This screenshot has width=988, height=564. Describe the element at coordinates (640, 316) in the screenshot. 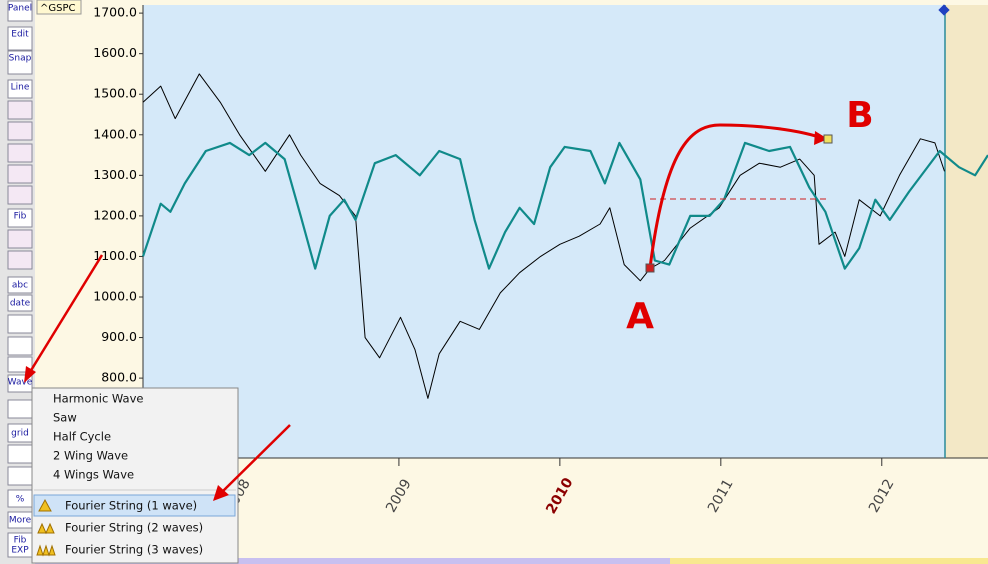

I see `annotation: A` at that location.